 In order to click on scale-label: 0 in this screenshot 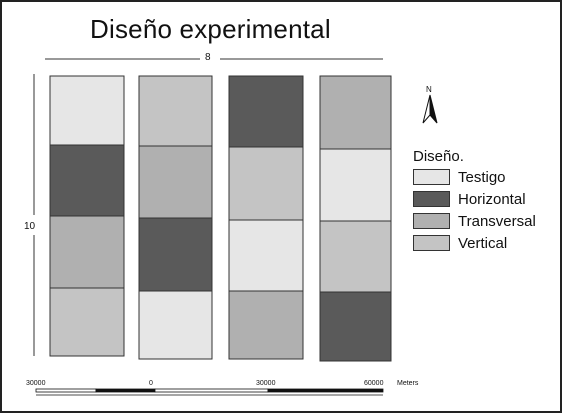, I will do `click(151, 383)`.